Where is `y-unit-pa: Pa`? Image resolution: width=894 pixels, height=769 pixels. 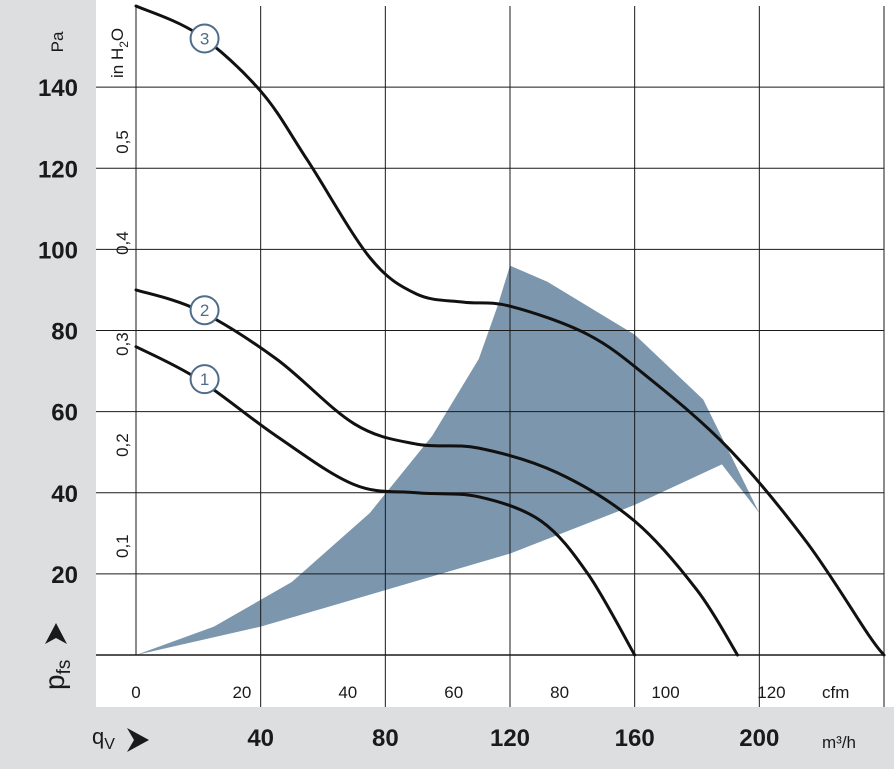
y-unit-pa: Pa is located at coordinates (57, 41).